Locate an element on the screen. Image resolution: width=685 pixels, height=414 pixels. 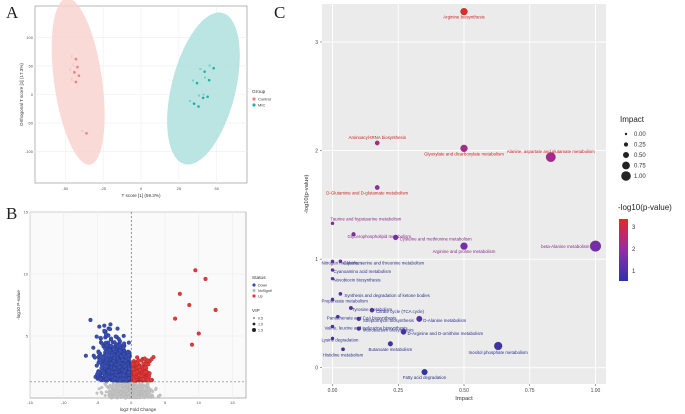
panel-c-bubble-label: Streptomycin biosynthesis is located at coordinates (389, 320).